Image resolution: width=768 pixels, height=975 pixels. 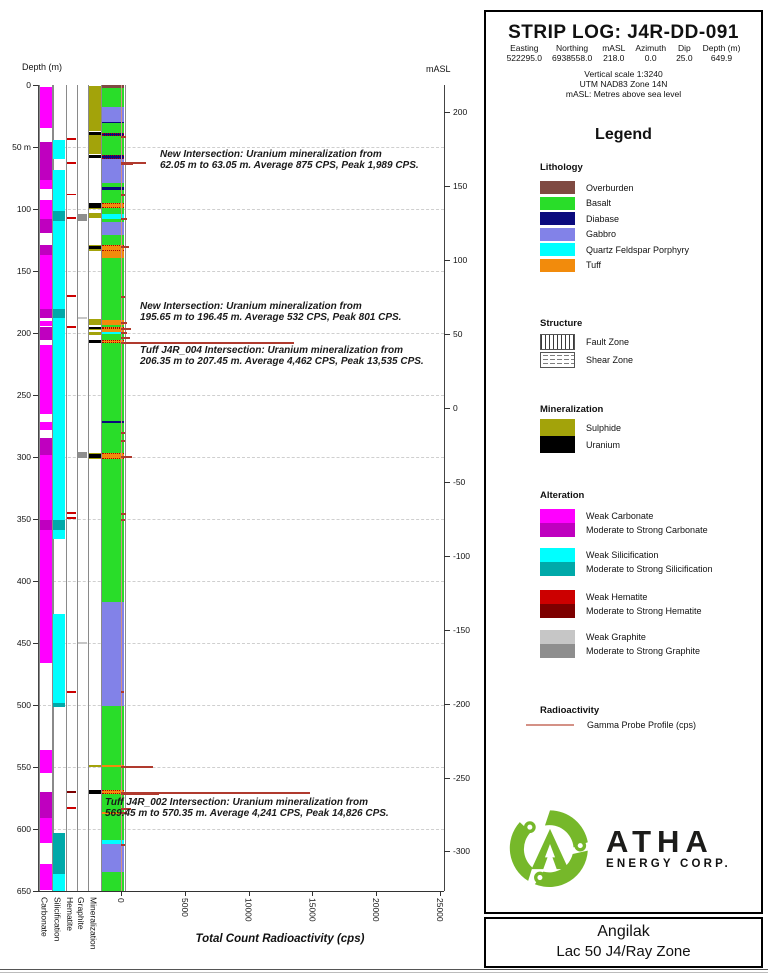 What do you see at coordinates (462, 851) in the screenshot?
I see `masl-tick-label: -300` at bounding box center [462, 851].